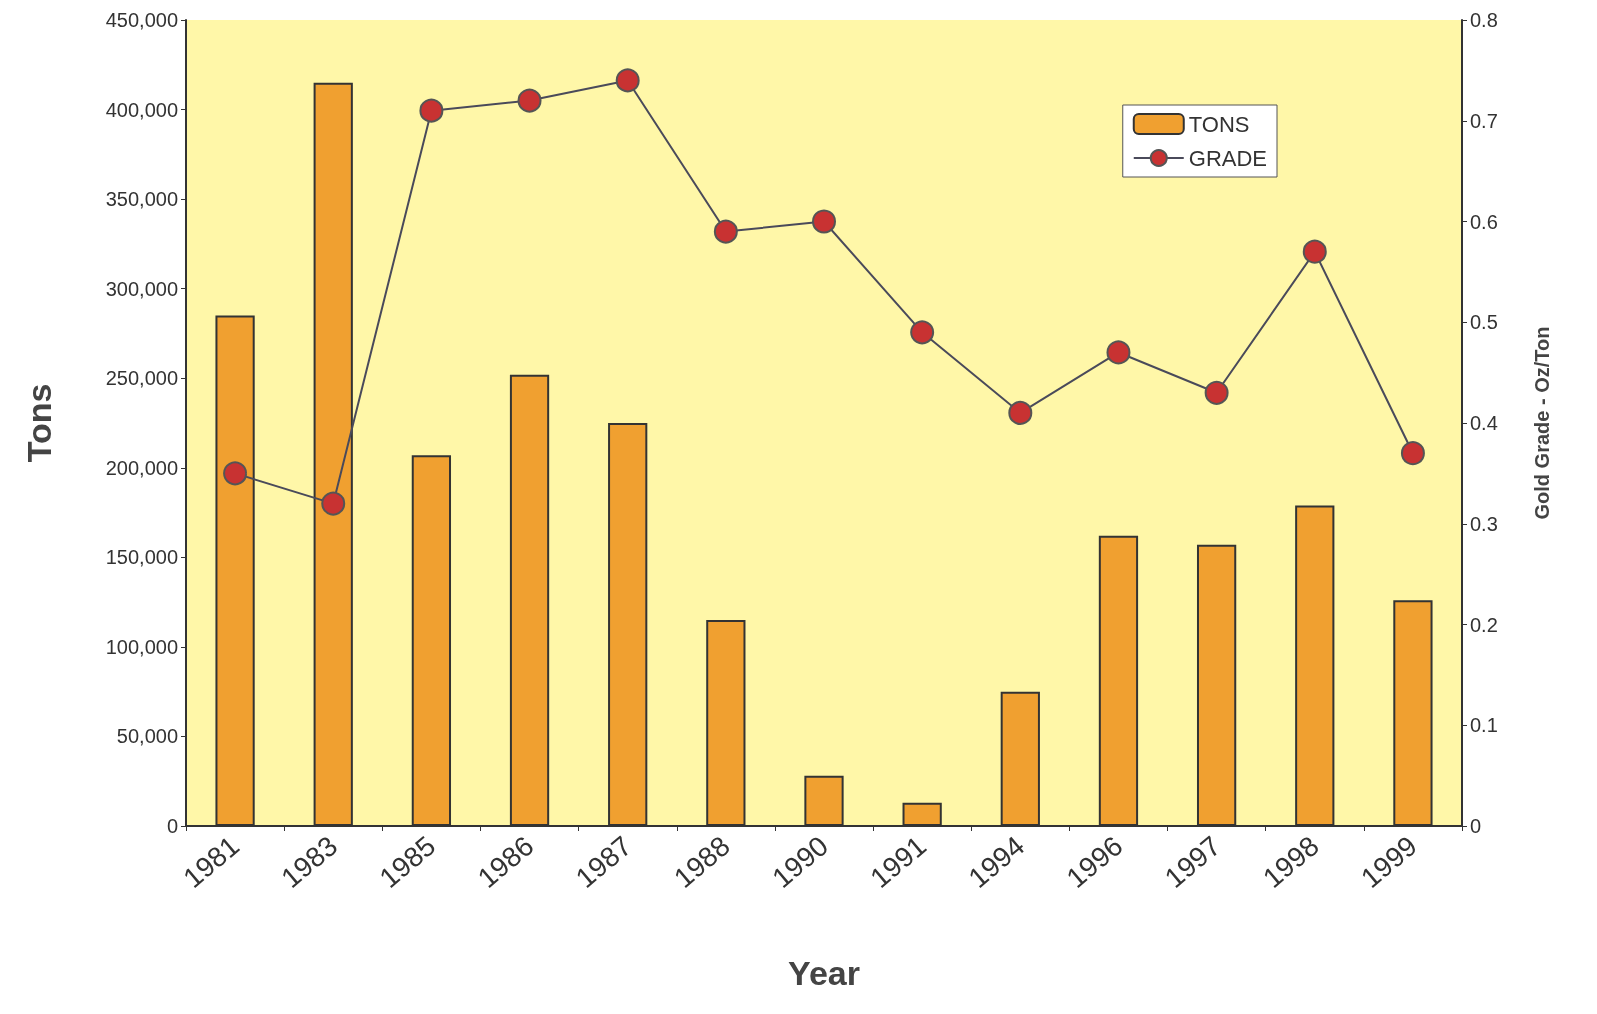  I want to click on y-tick-label: 0, so click(172, 826).